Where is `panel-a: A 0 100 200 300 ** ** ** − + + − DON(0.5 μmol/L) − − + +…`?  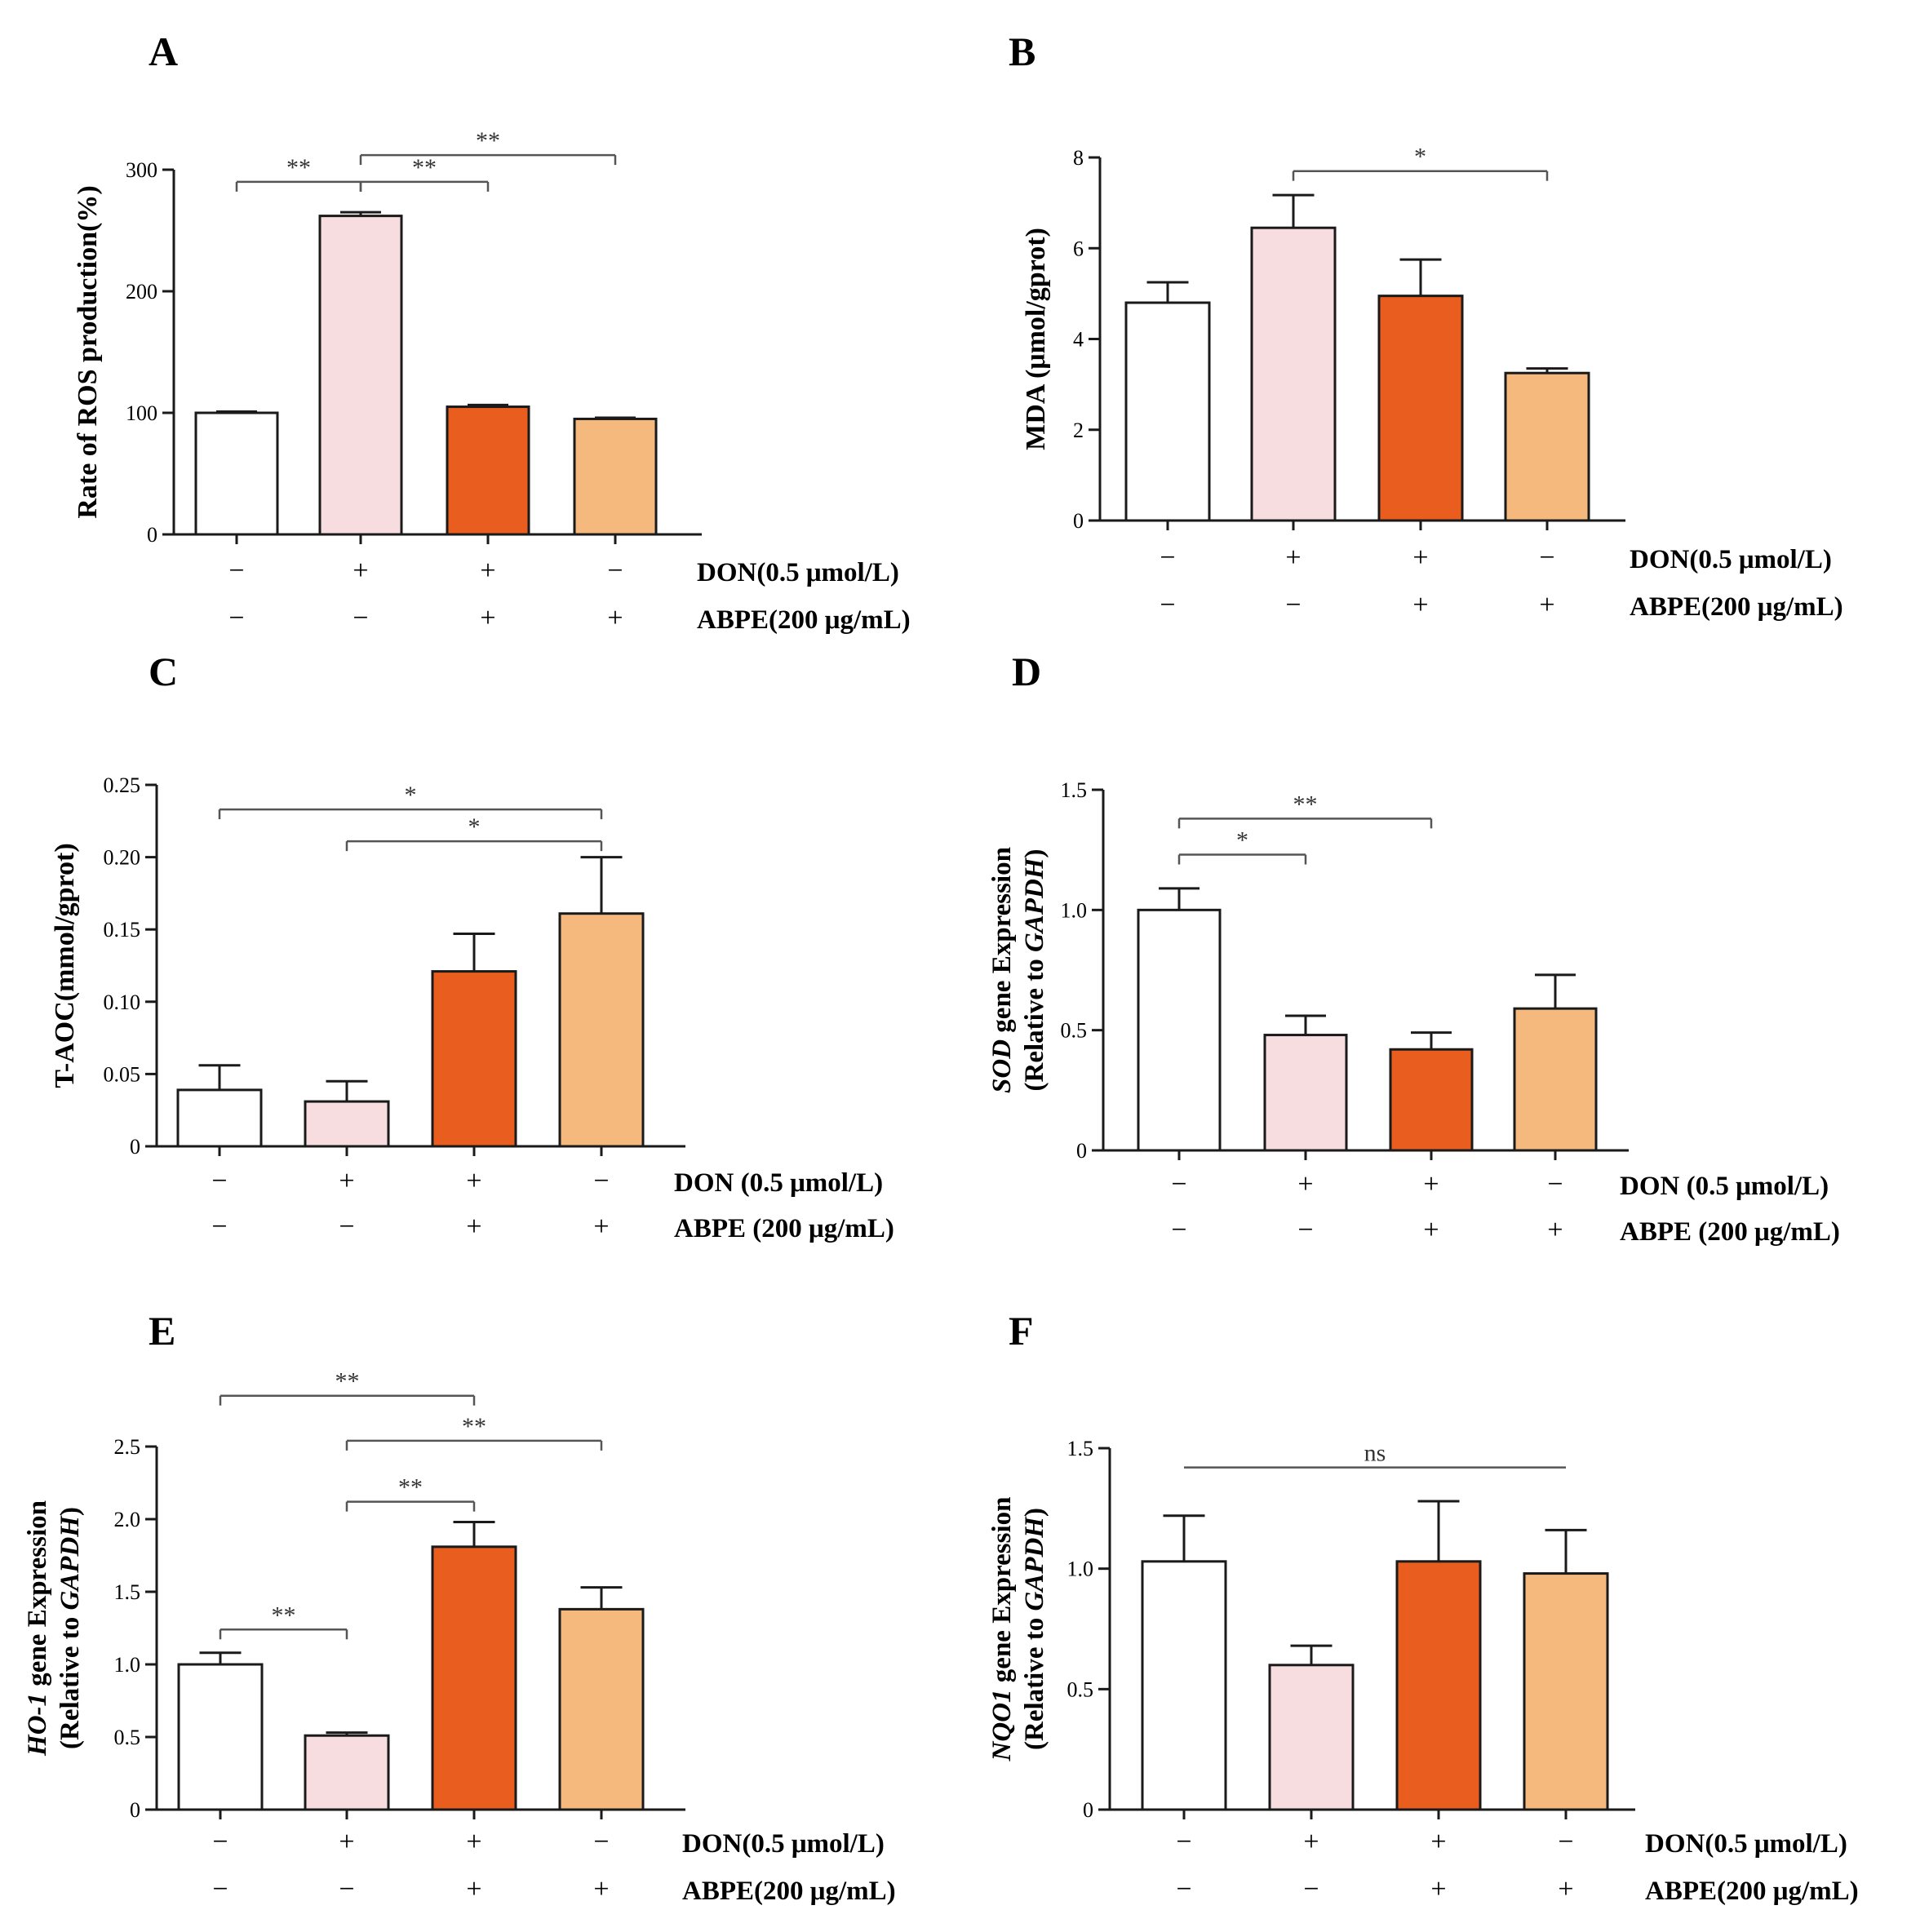
panel-a: A 0 100 200 300 ** ** ** − + + − DON(0.5 μmol/L) − − + +… is located at coordinates (492, 332).